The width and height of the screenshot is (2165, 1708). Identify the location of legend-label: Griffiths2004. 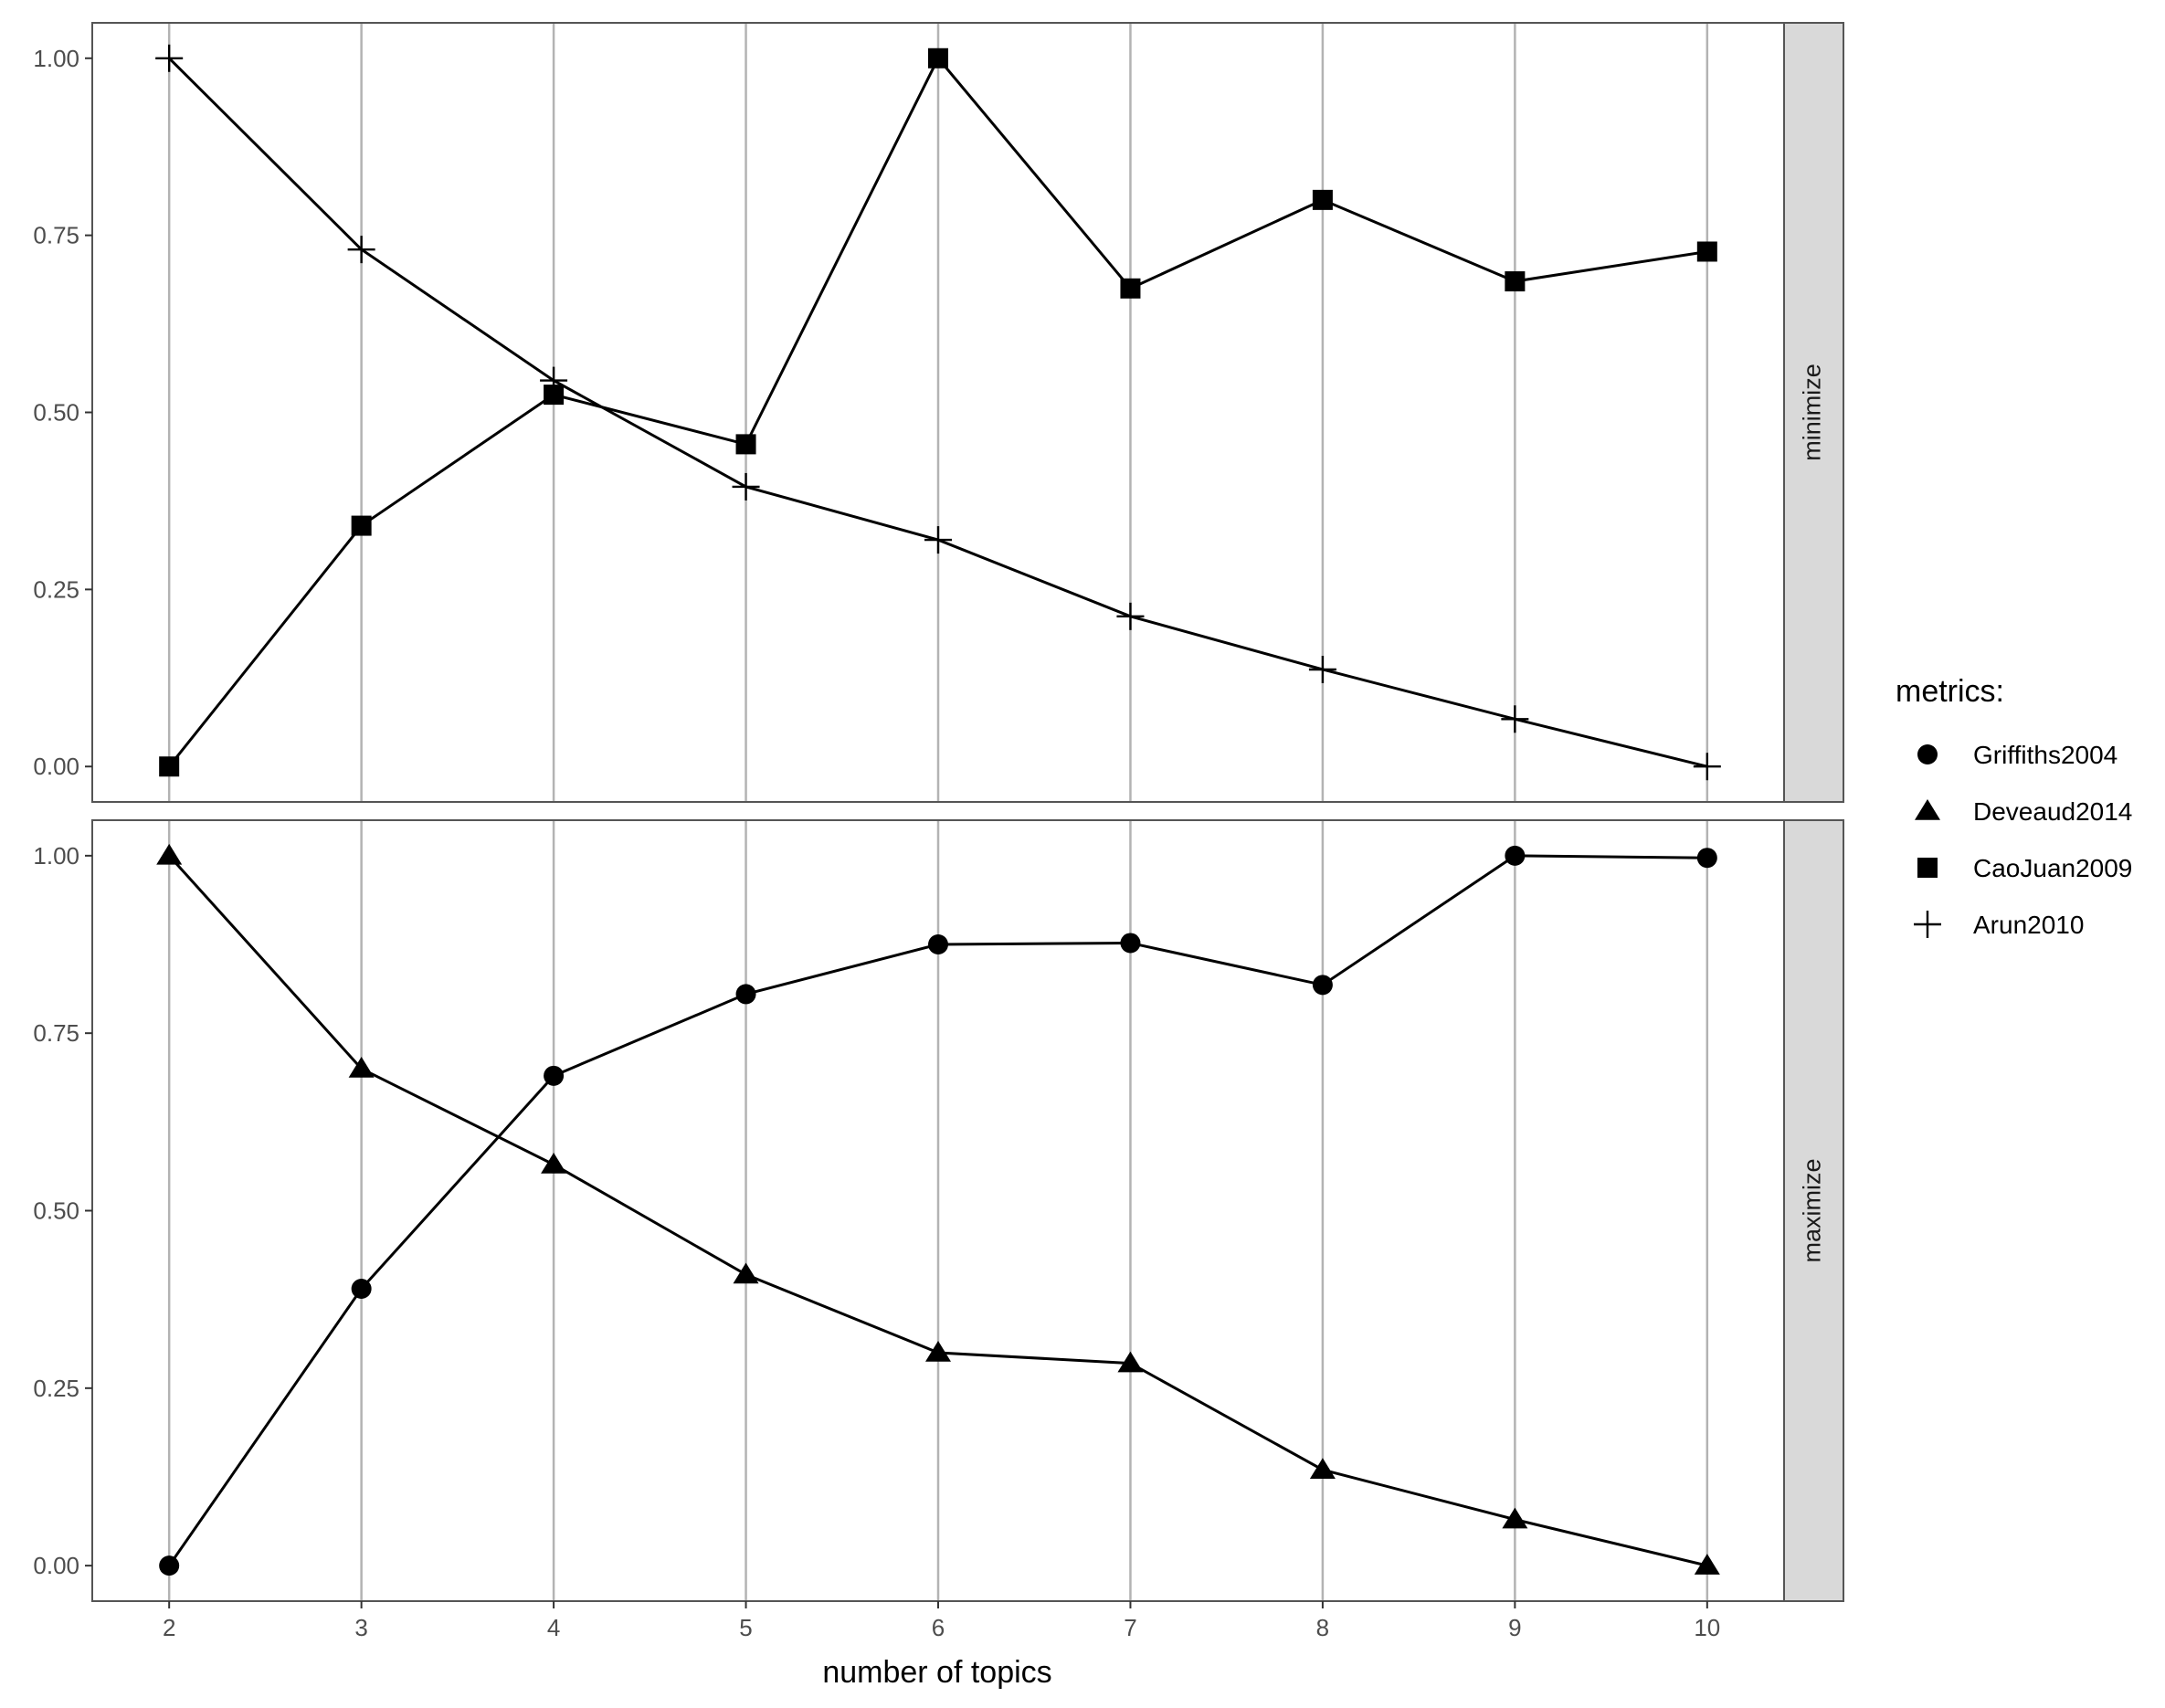
(2045, 755).